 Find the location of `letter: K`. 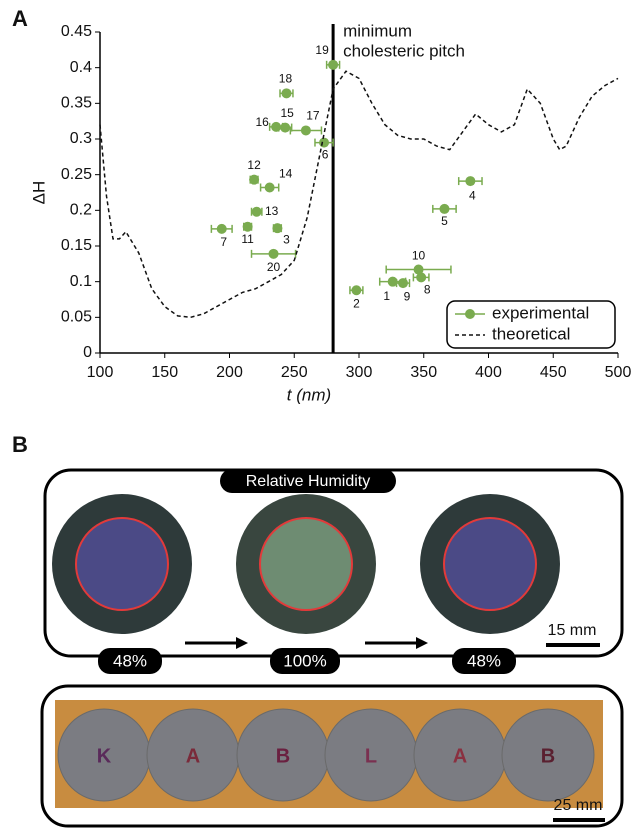

letter: K is located at coordinates (104, 756).